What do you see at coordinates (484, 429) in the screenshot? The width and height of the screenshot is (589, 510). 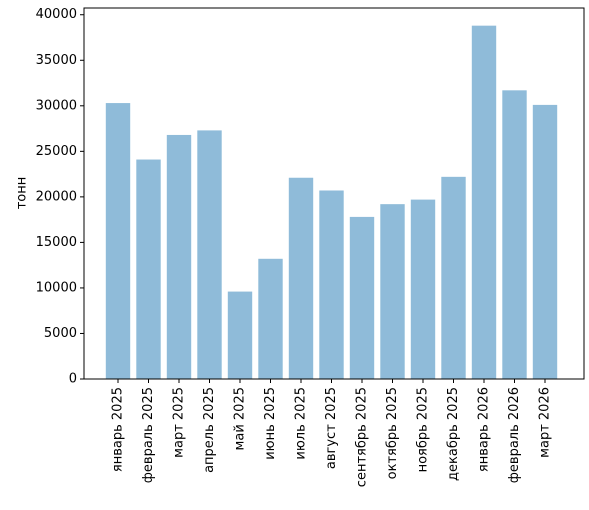 I see `x-tick-label: январь 2026` at bounding box center [484, 429].